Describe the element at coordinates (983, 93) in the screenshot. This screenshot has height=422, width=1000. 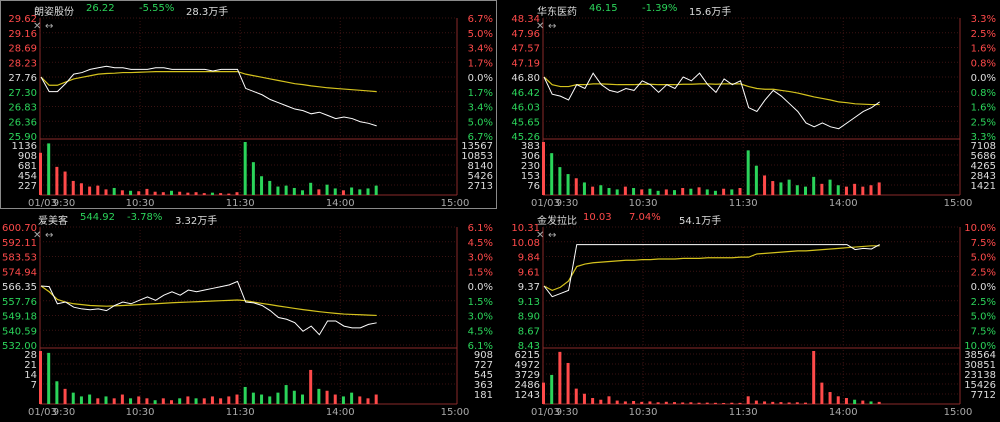
I see `pct-tick-label: 0.8%` at that location.